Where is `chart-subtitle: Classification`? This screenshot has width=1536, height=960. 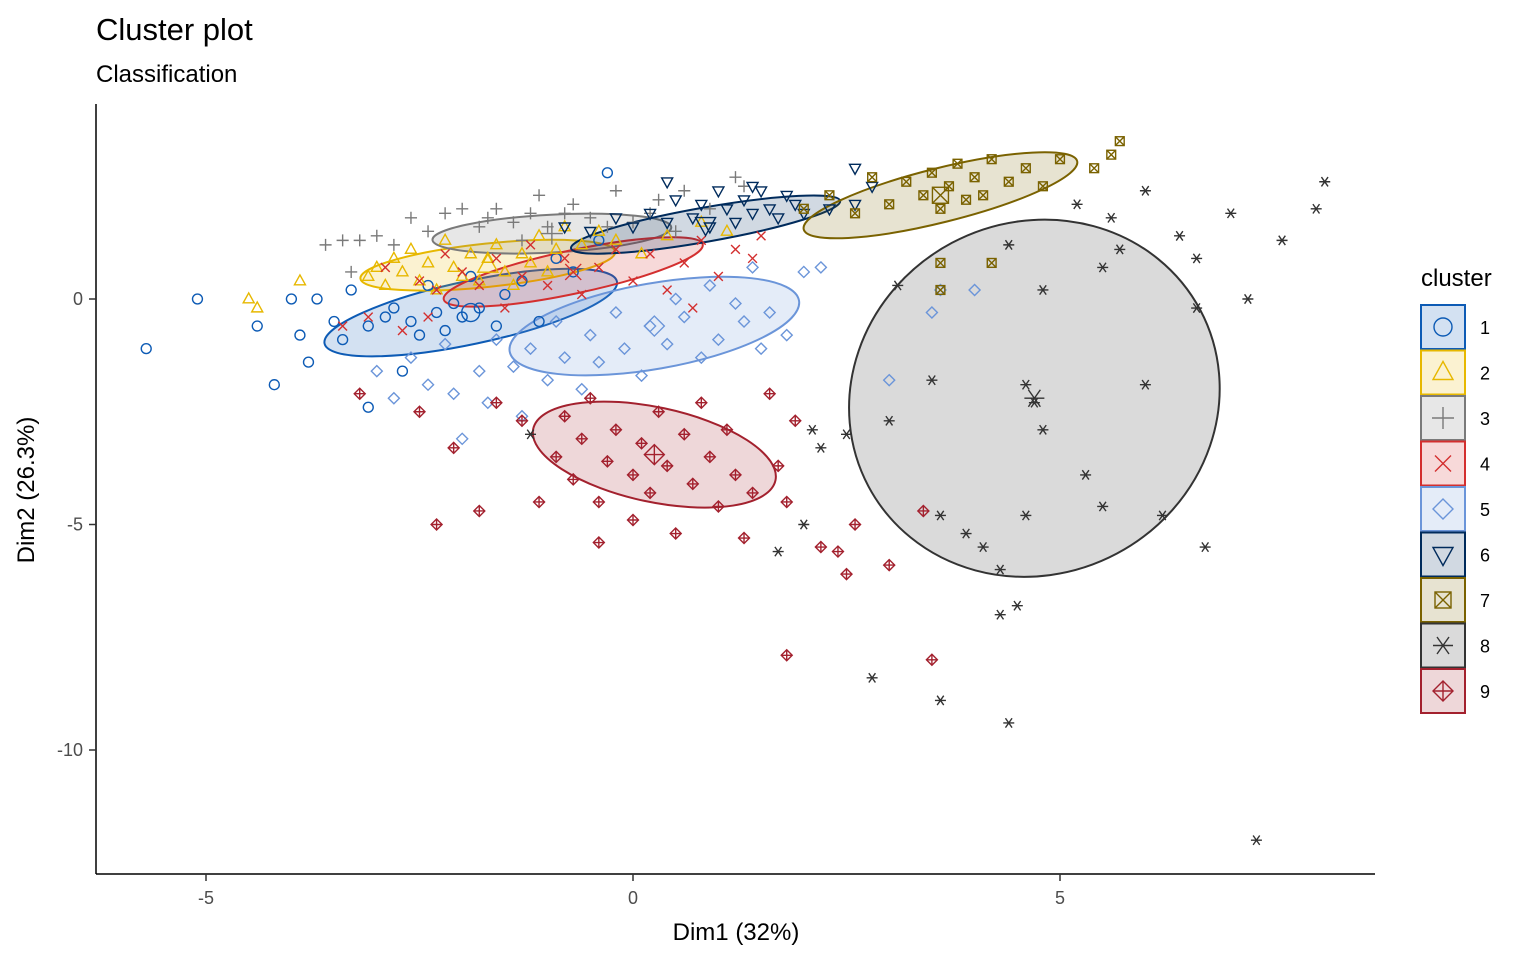 chart-subtitle: Classification is located at coordinates (166, 74).